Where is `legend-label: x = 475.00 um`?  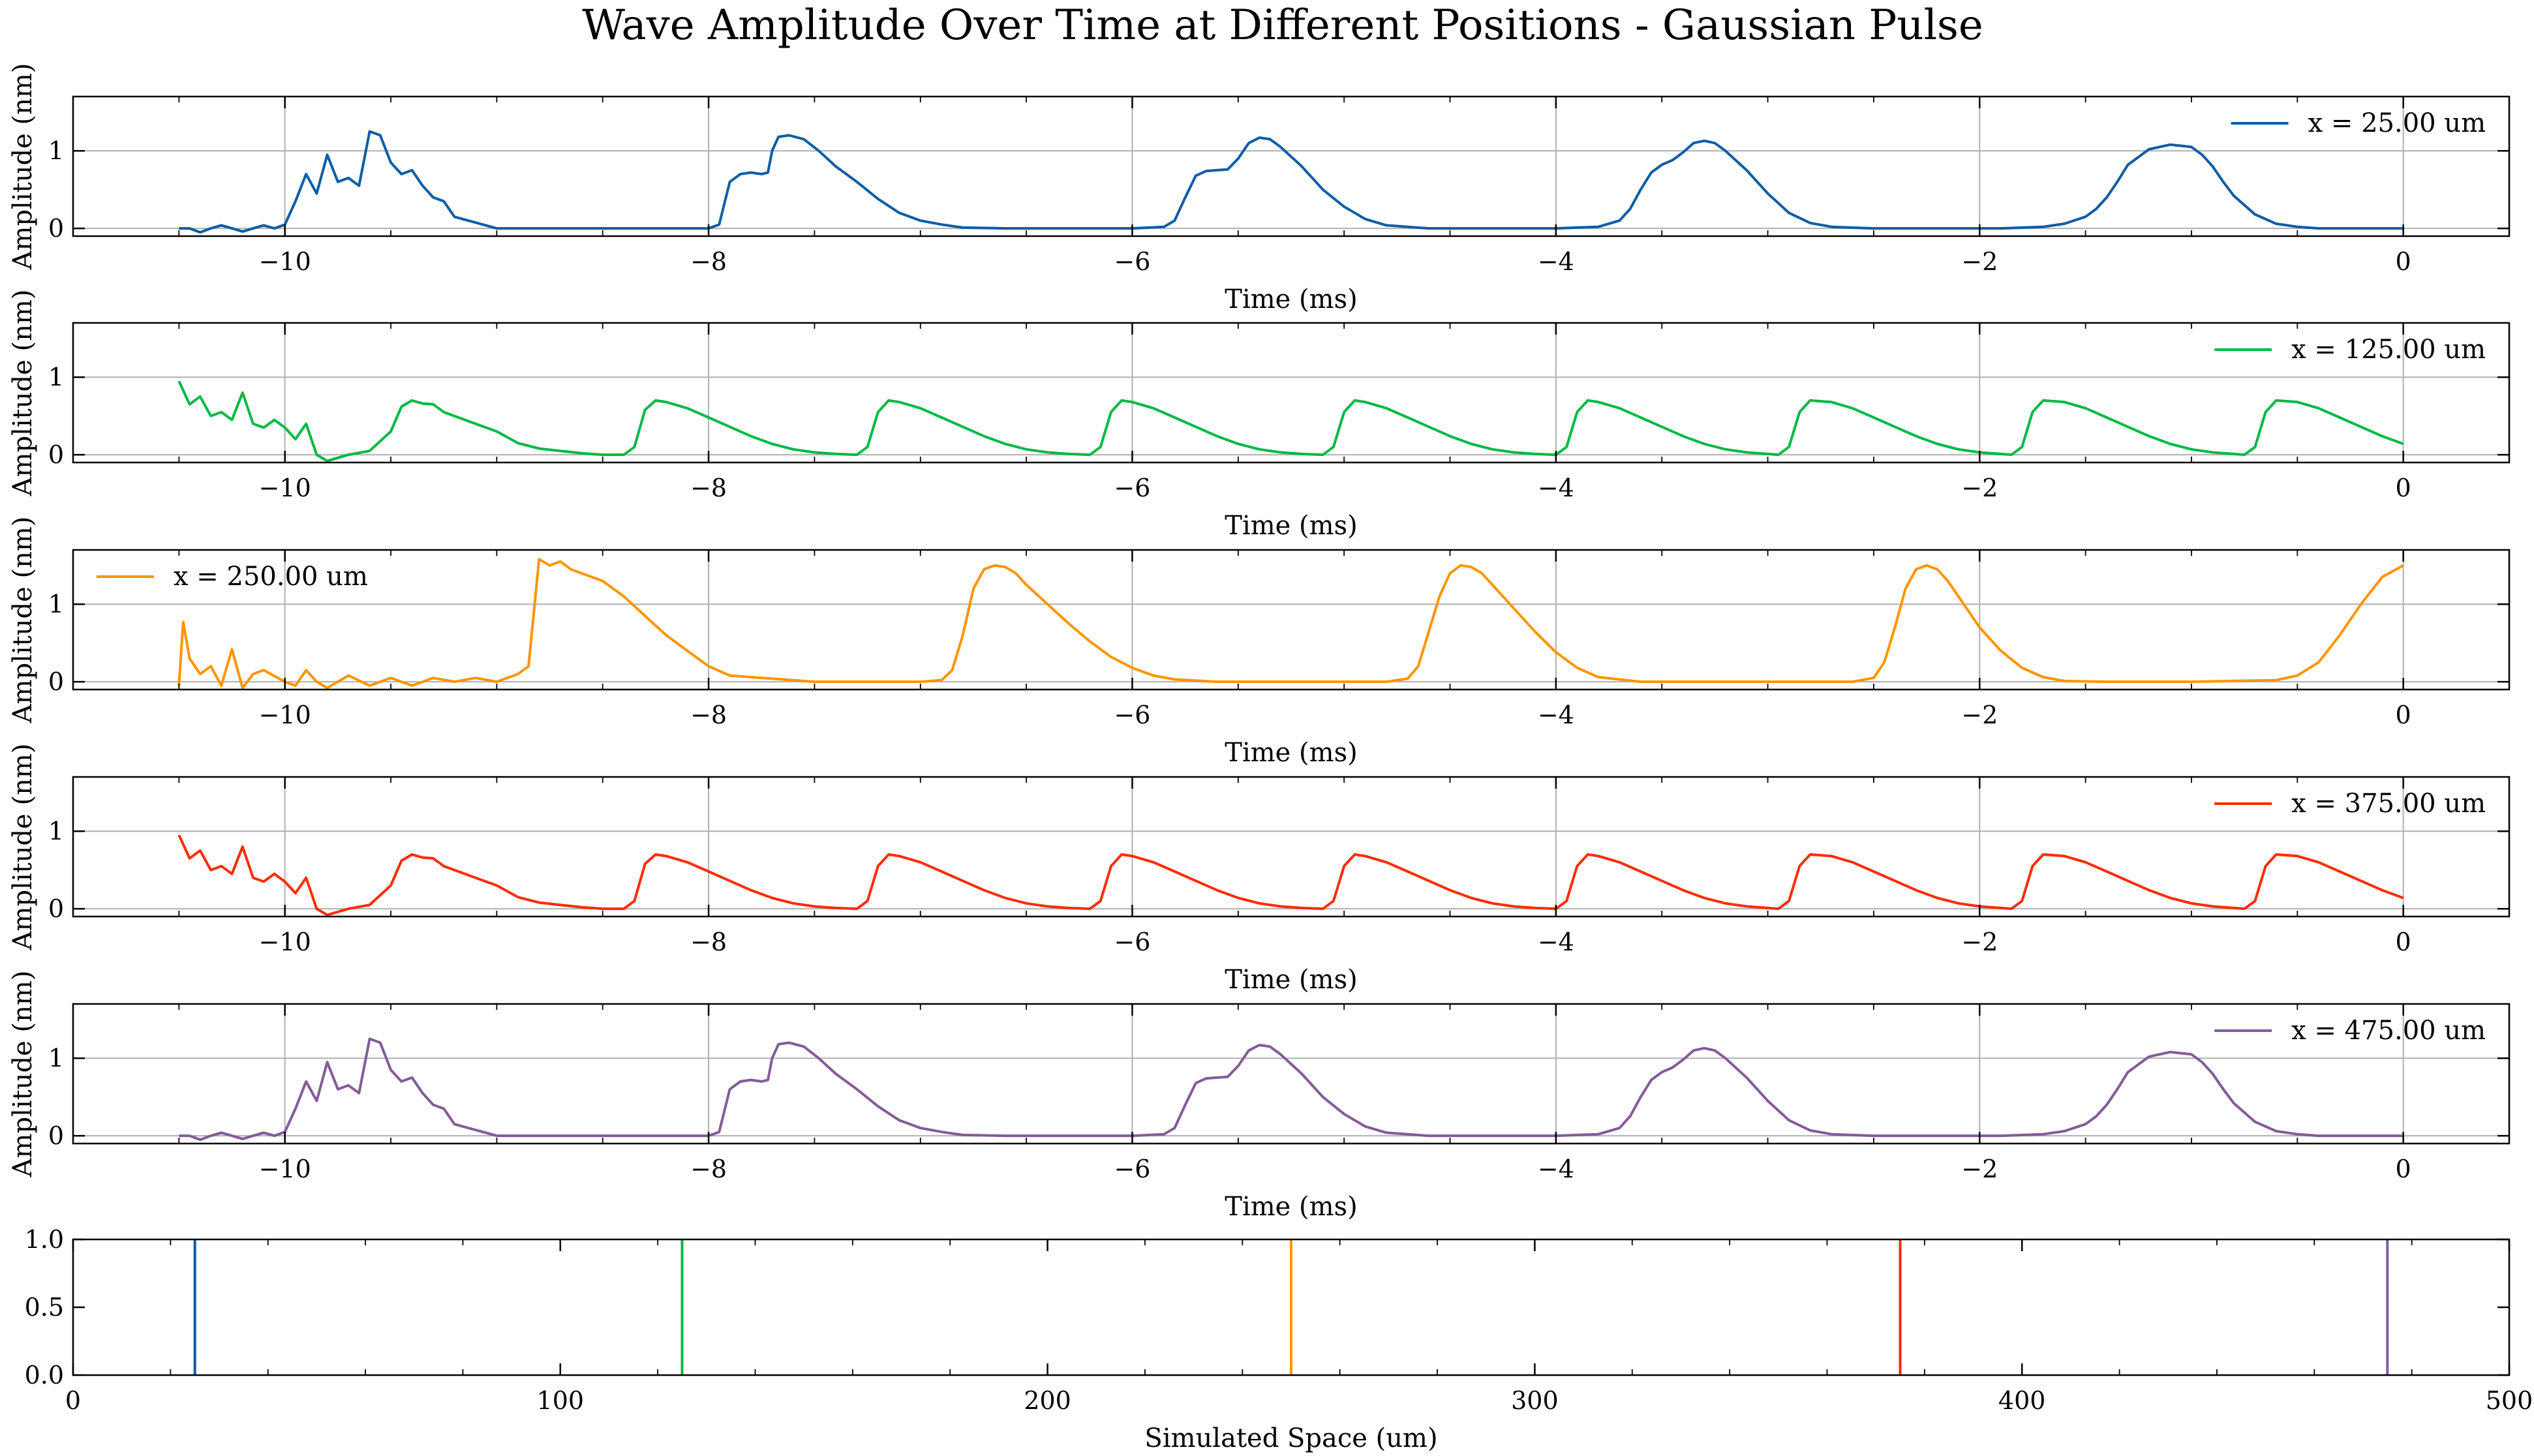
legend-label: x = 475.00 um is located at coordinates (2388, 1031).